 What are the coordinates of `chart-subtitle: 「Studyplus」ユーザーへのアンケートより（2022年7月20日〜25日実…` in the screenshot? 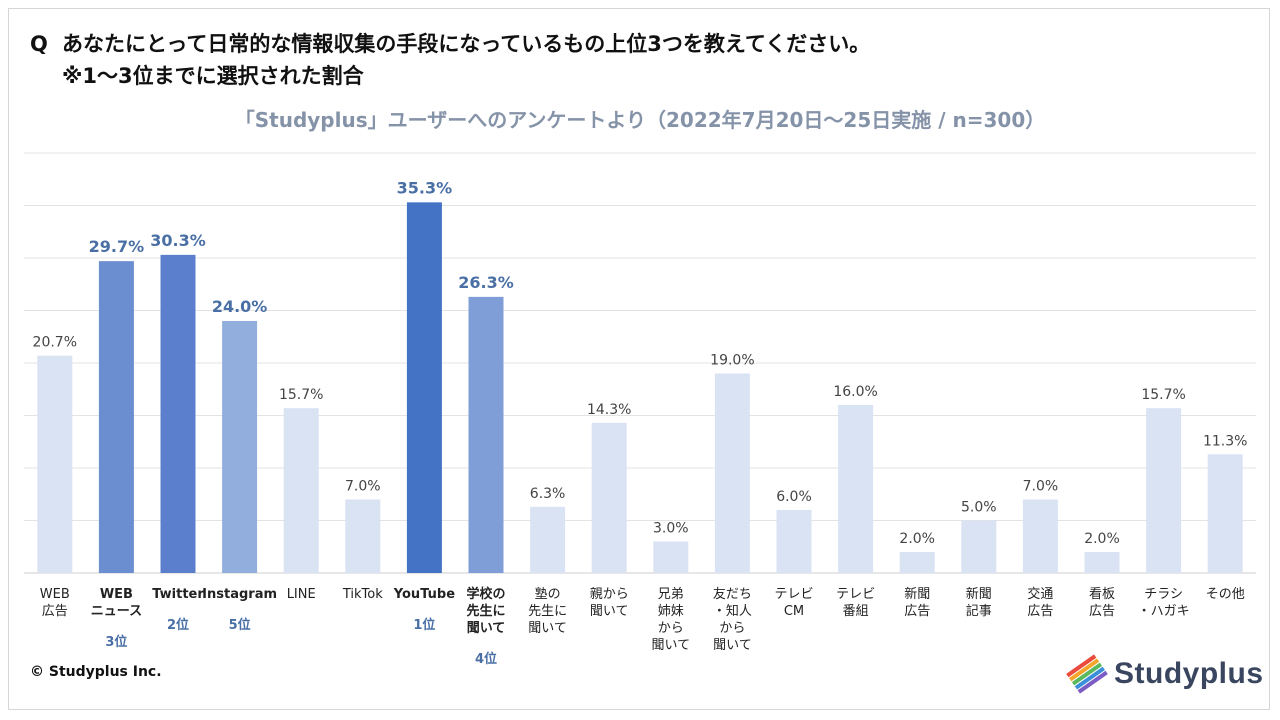 It's located at (640, 120).